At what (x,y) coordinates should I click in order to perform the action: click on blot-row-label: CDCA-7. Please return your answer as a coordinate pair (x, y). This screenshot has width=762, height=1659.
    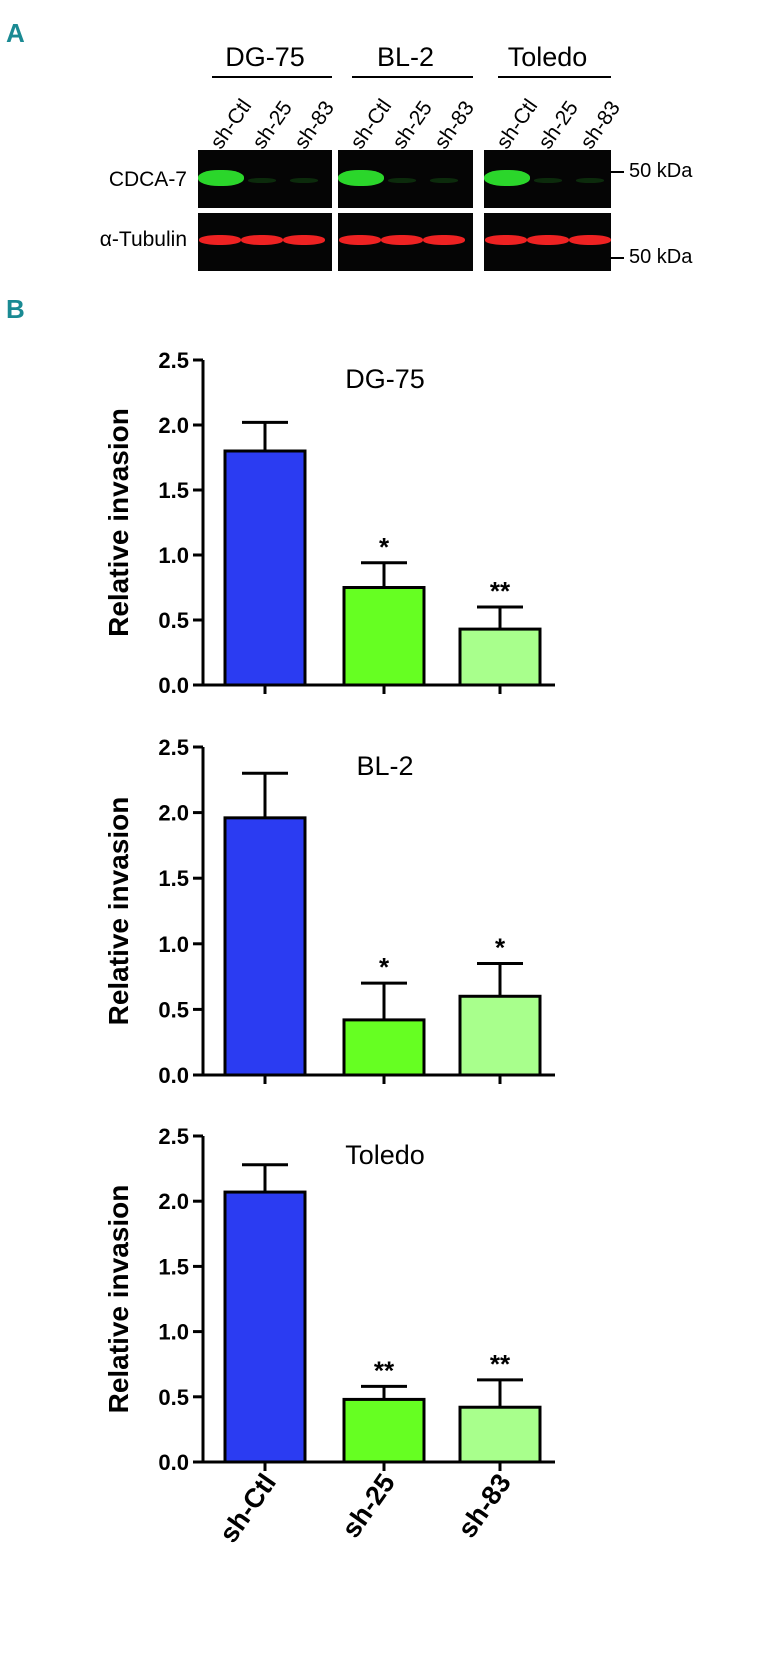
    Looking at the image, I should click on (147, 179).